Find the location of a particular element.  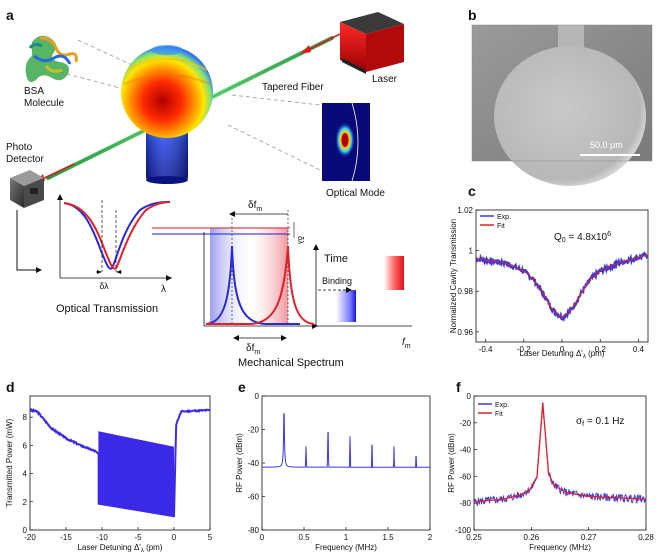

label-tapered-fiber: Tapered Fiber is located at coordinates (293, 87).